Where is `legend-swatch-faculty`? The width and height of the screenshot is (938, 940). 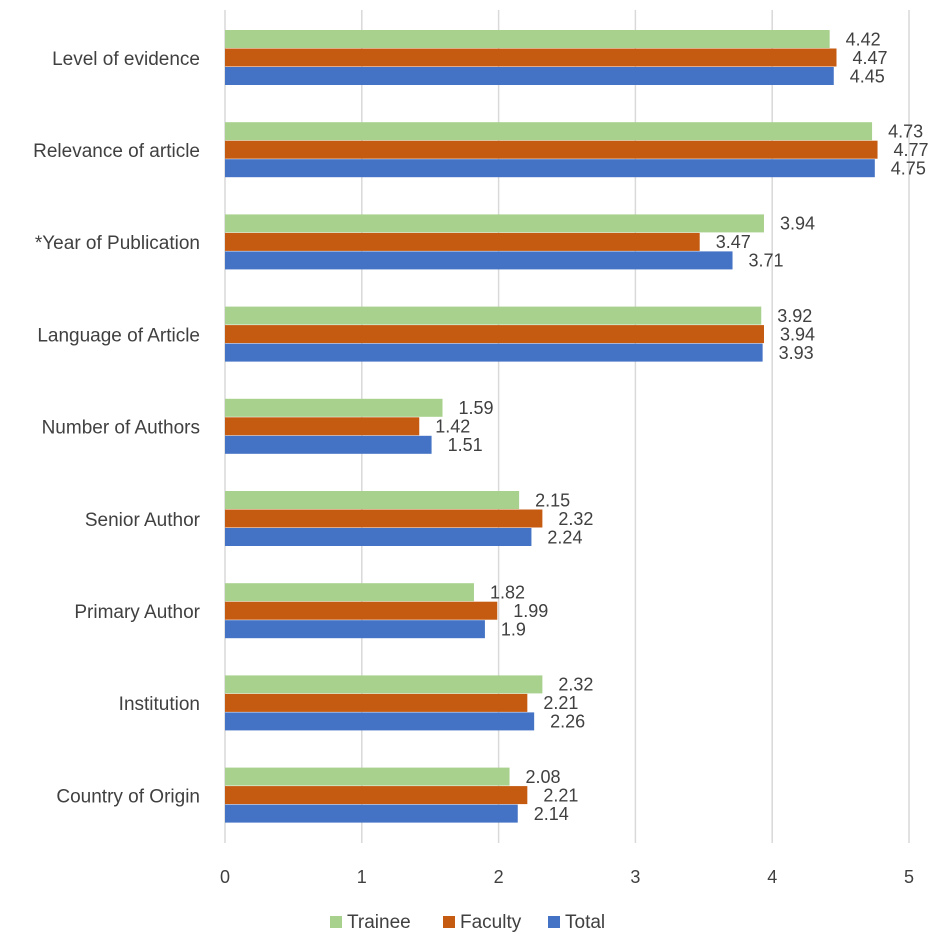
legend-swatch-faculty is located at coordinates (449, 922).